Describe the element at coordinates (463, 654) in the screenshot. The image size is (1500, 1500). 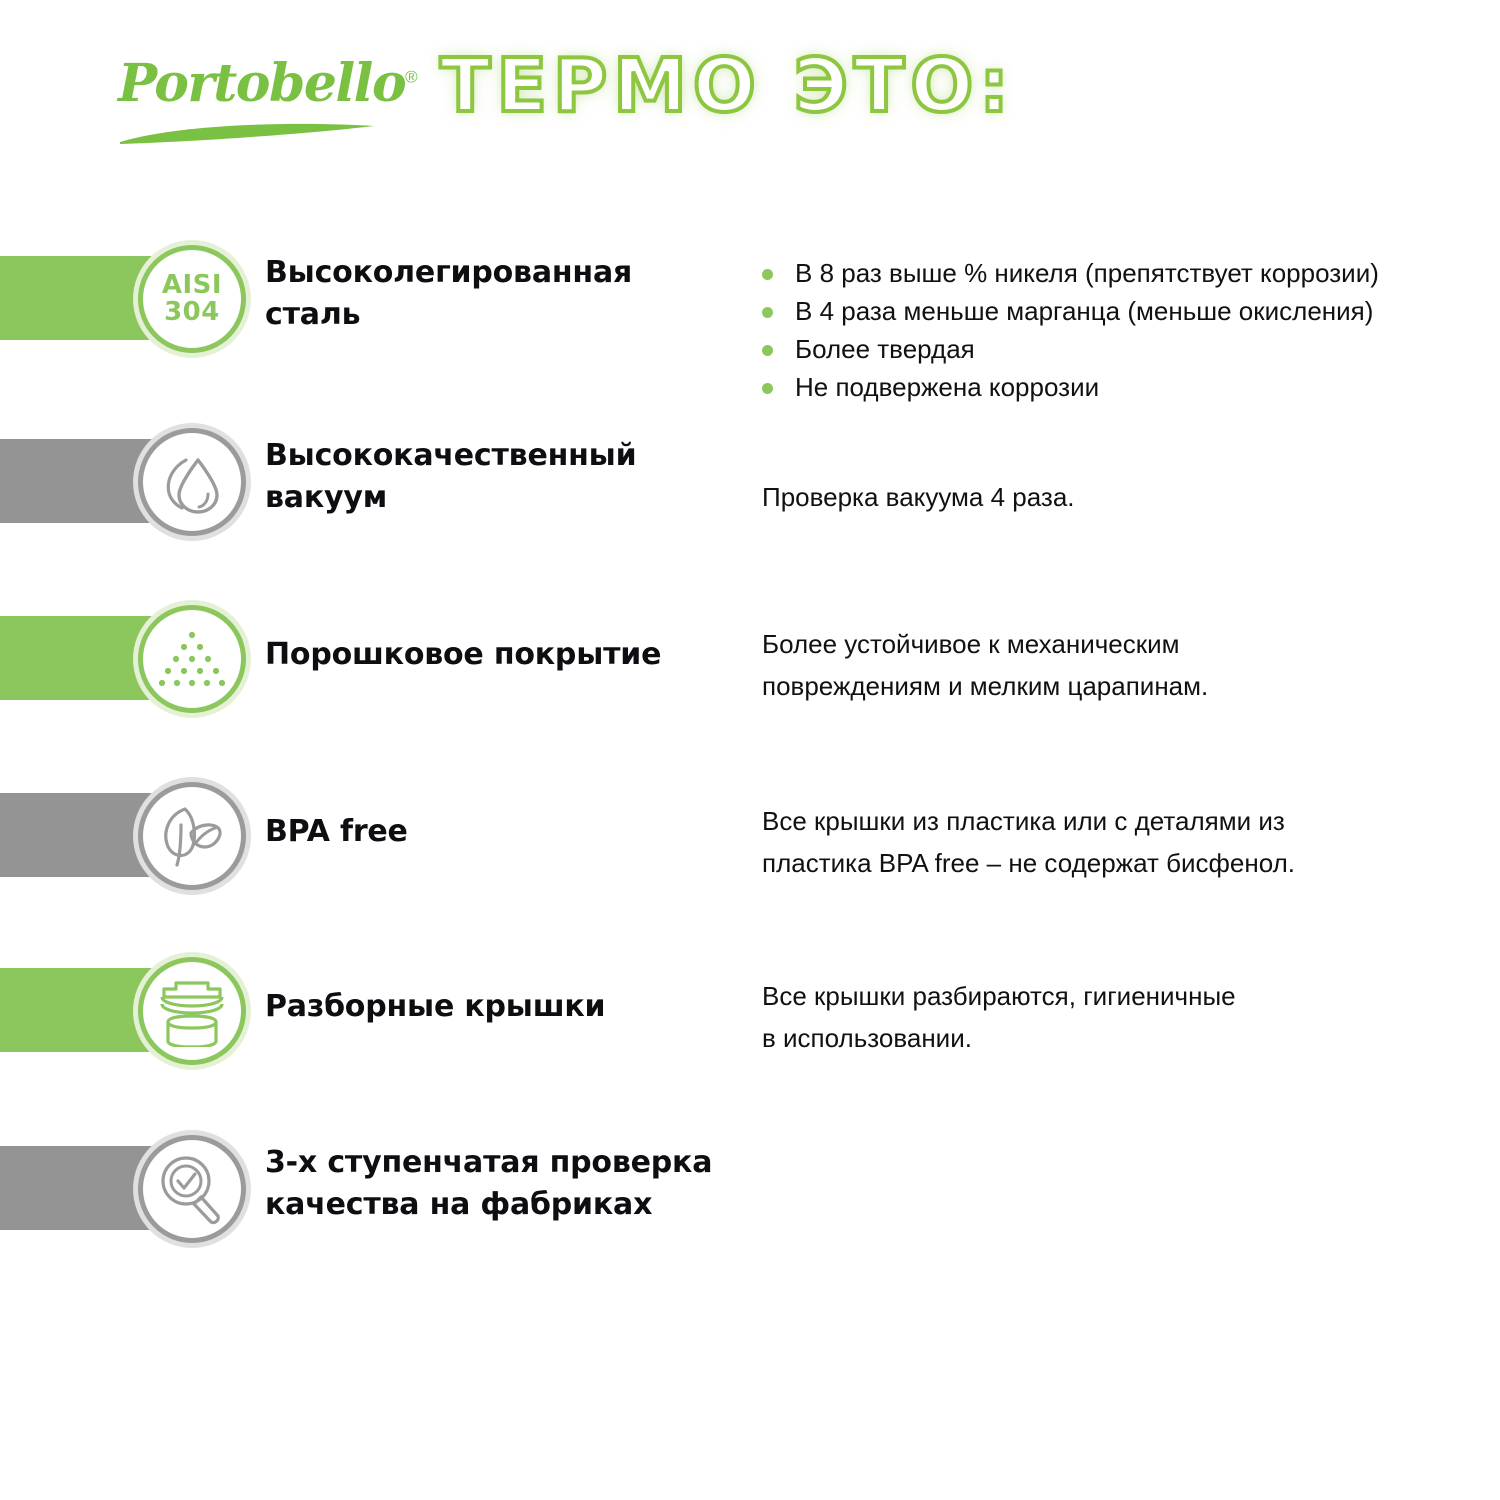
I see `feature-title: Порошковое покрытие` at that location.